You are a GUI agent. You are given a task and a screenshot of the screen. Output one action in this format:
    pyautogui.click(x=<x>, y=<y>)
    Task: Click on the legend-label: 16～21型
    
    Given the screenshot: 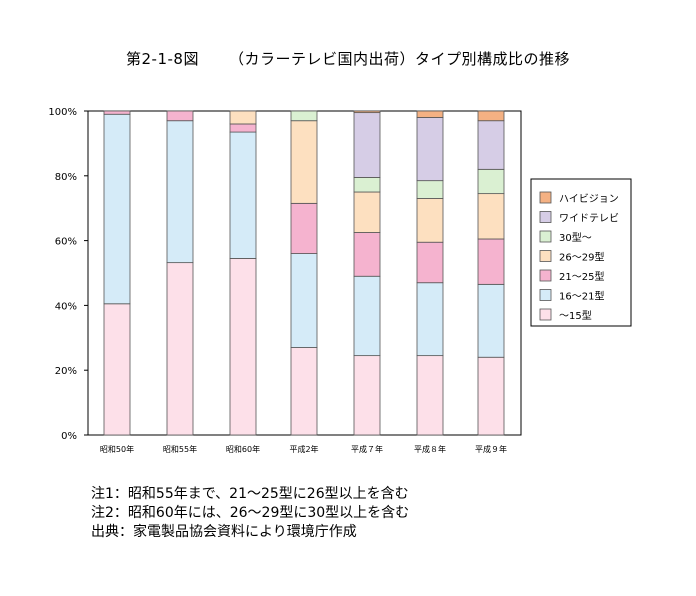 What is the action you would take?
    pyautogui.click(x=581, y=296)
    